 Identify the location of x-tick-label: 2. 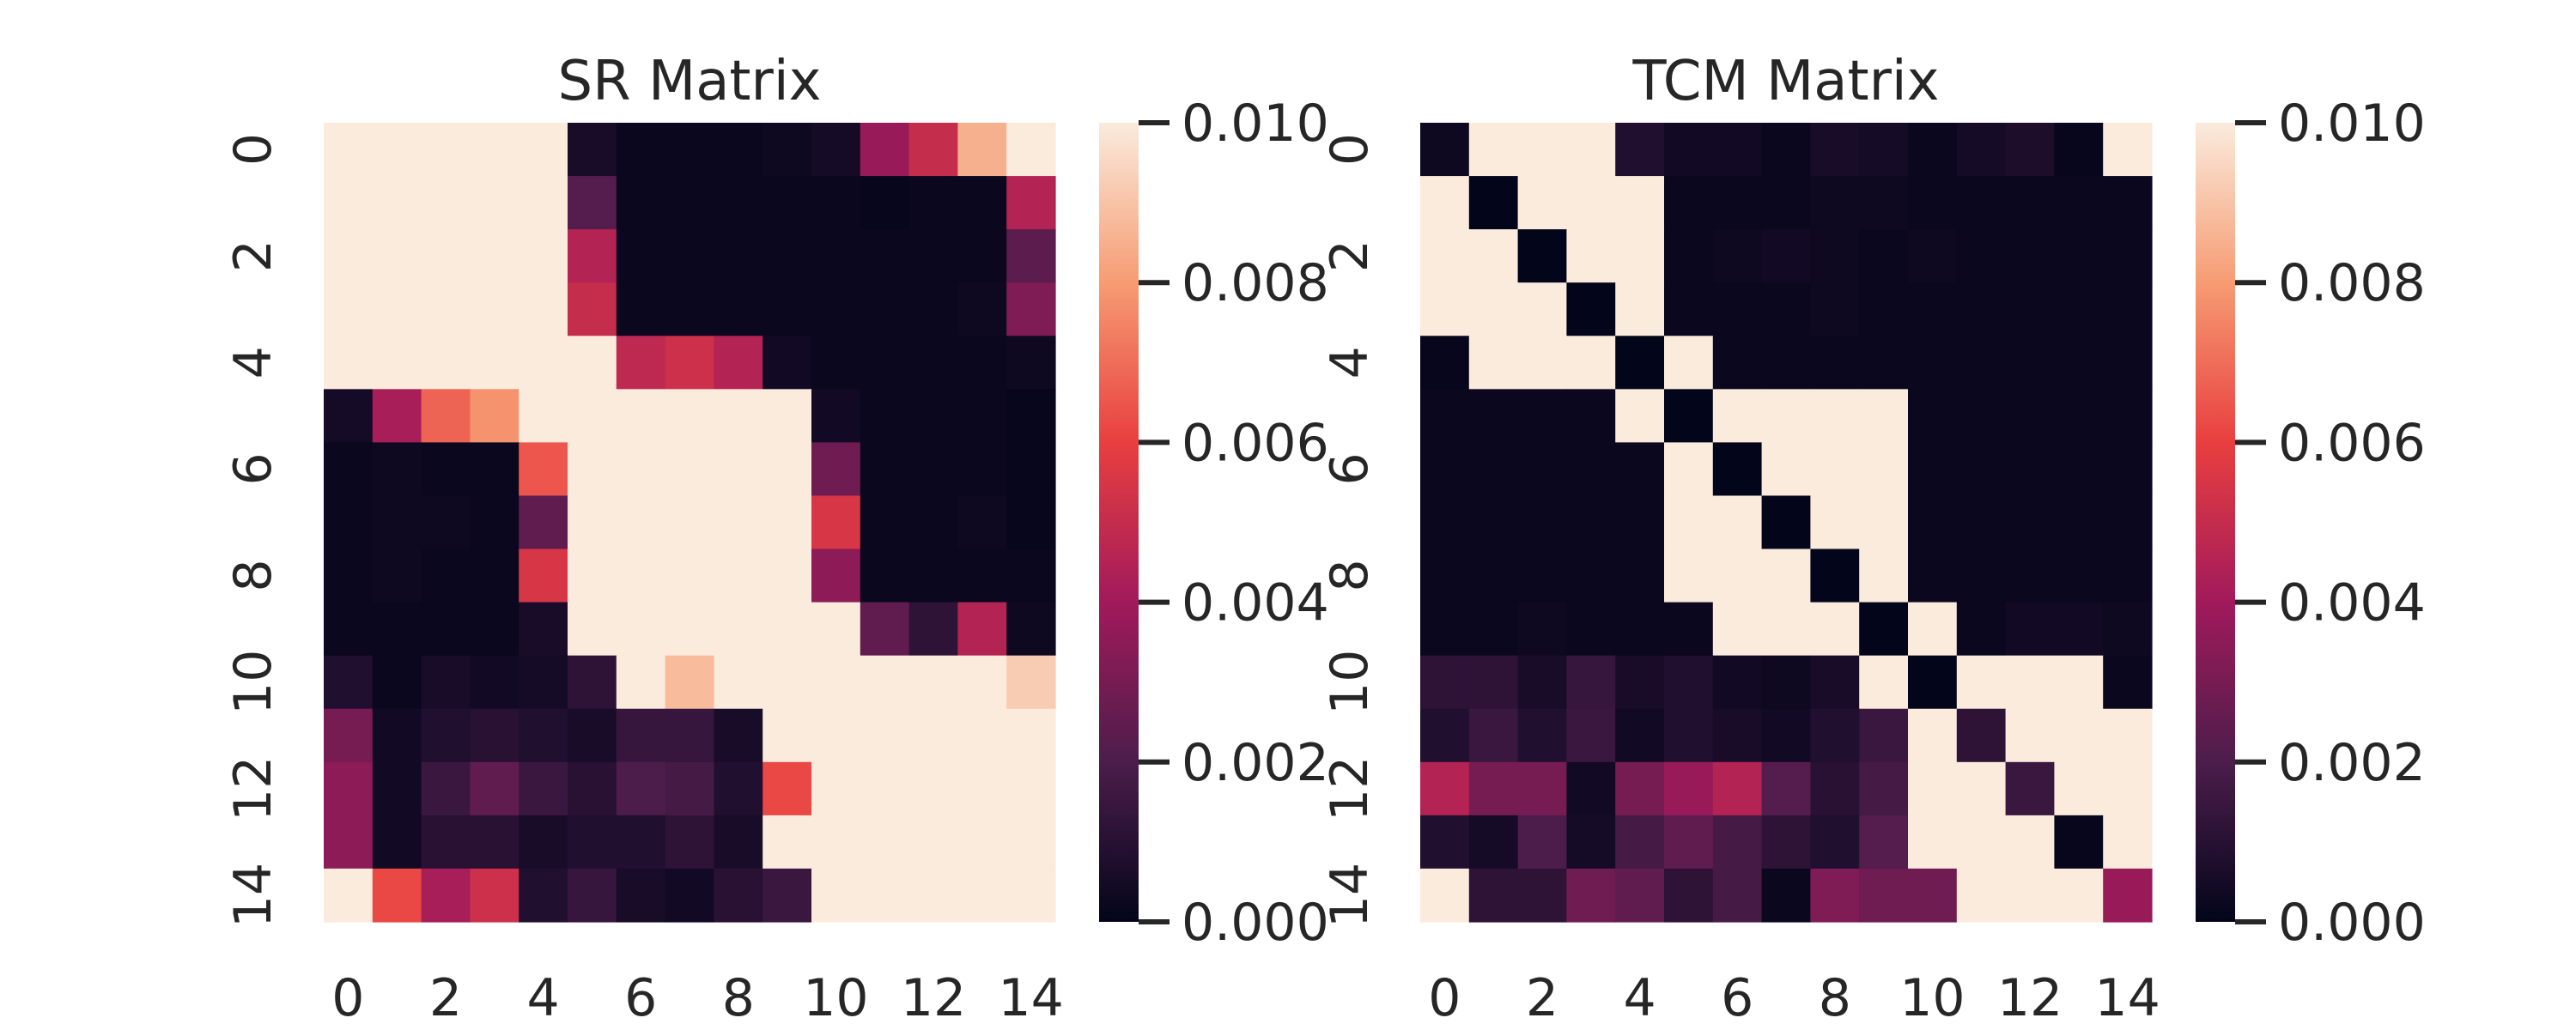
(1542, 998).